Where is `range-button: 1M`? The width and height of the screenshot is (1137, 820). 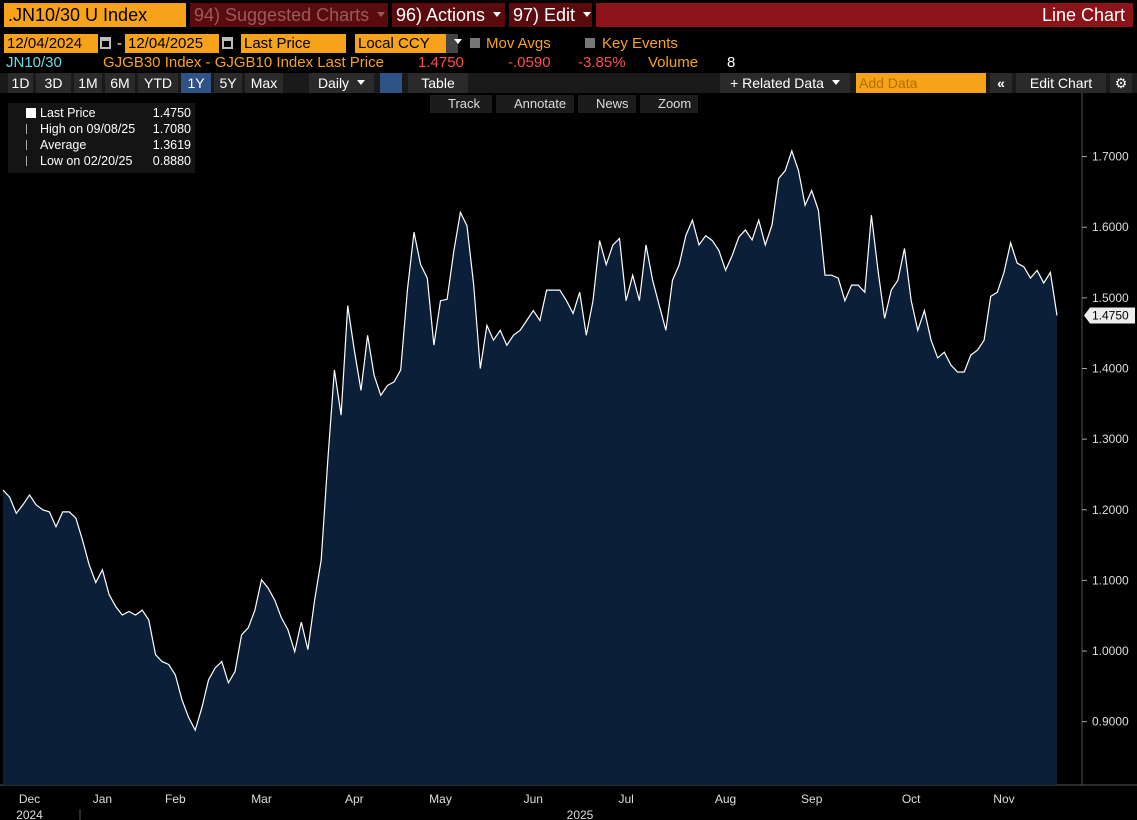
range-button: 1M is located at coordinates (88, 83).